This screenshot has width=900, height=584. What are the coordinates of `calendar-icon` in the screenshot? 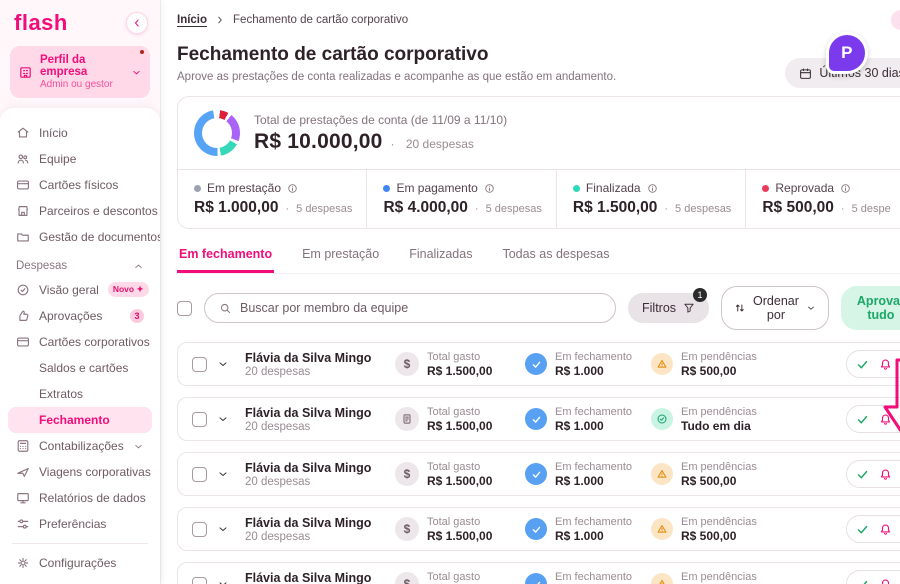 It's located at (806, 73).